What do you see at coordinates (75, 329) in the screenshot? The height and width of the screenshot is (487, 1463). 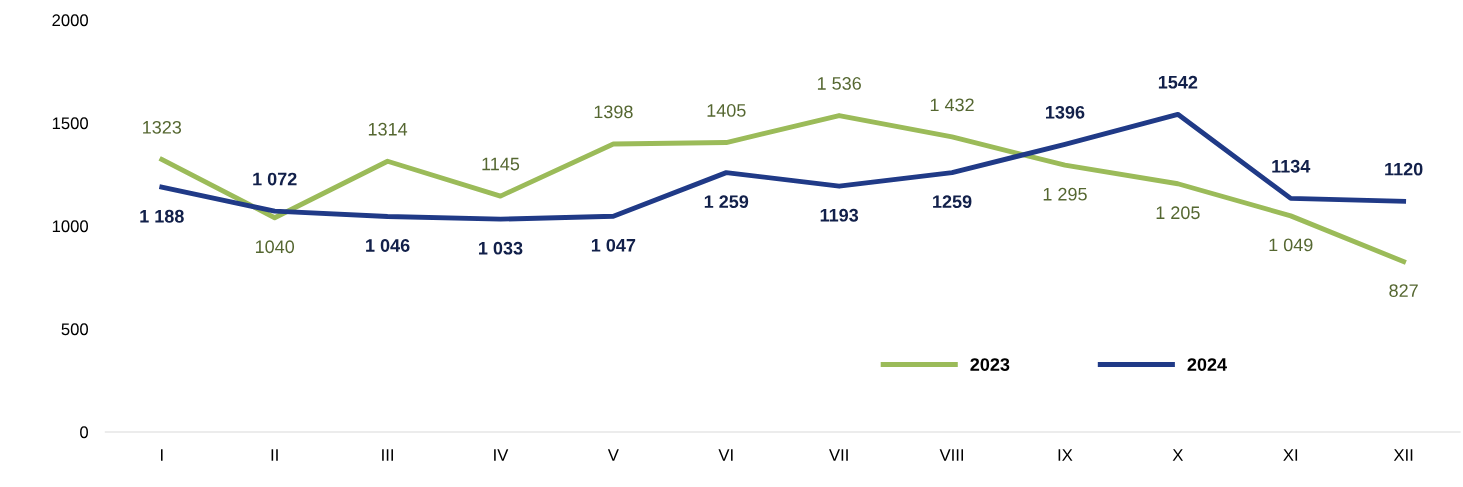 I see `y-tick-label: 500` at bounding box center [75, 329].